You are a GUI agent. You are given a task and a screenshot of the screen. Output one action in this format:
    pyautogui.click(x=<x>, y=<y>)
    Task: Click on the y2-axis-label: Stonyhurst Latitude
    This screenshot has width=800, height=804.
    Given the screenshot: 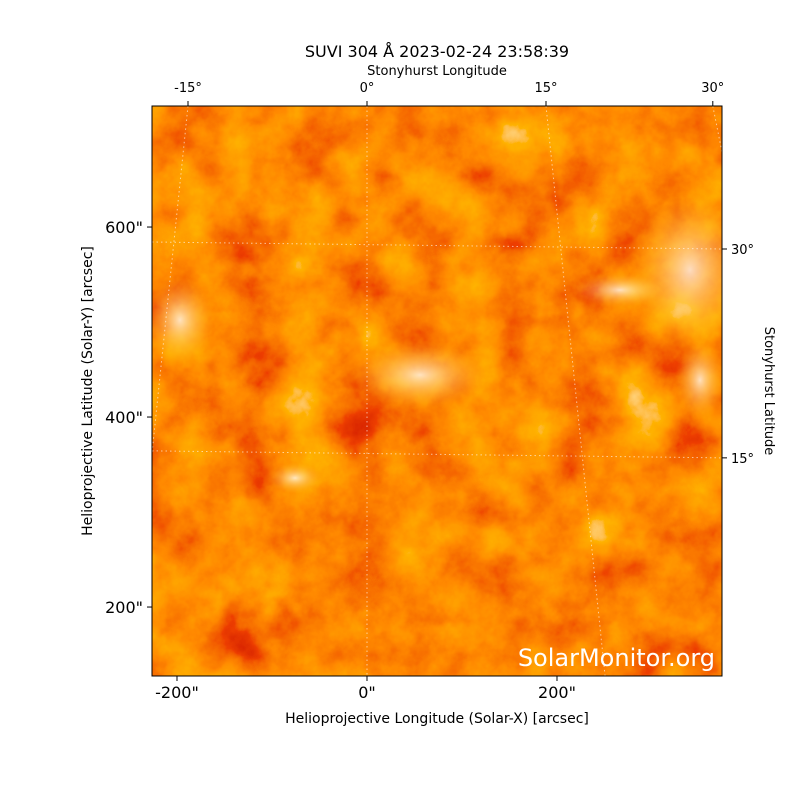 What is the action you would take?
    pyautogui.click(x=768, y=391)
    